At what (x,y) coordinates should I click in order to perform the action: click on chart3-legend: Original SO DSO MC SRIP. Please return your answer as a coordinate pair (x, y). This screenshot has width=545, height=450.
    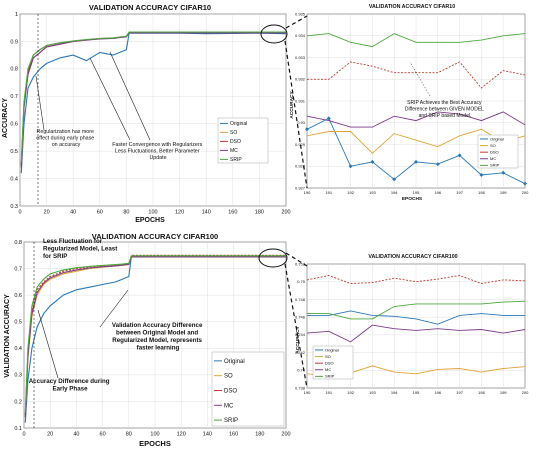
    Looking at the image, I should click on (248, 389).